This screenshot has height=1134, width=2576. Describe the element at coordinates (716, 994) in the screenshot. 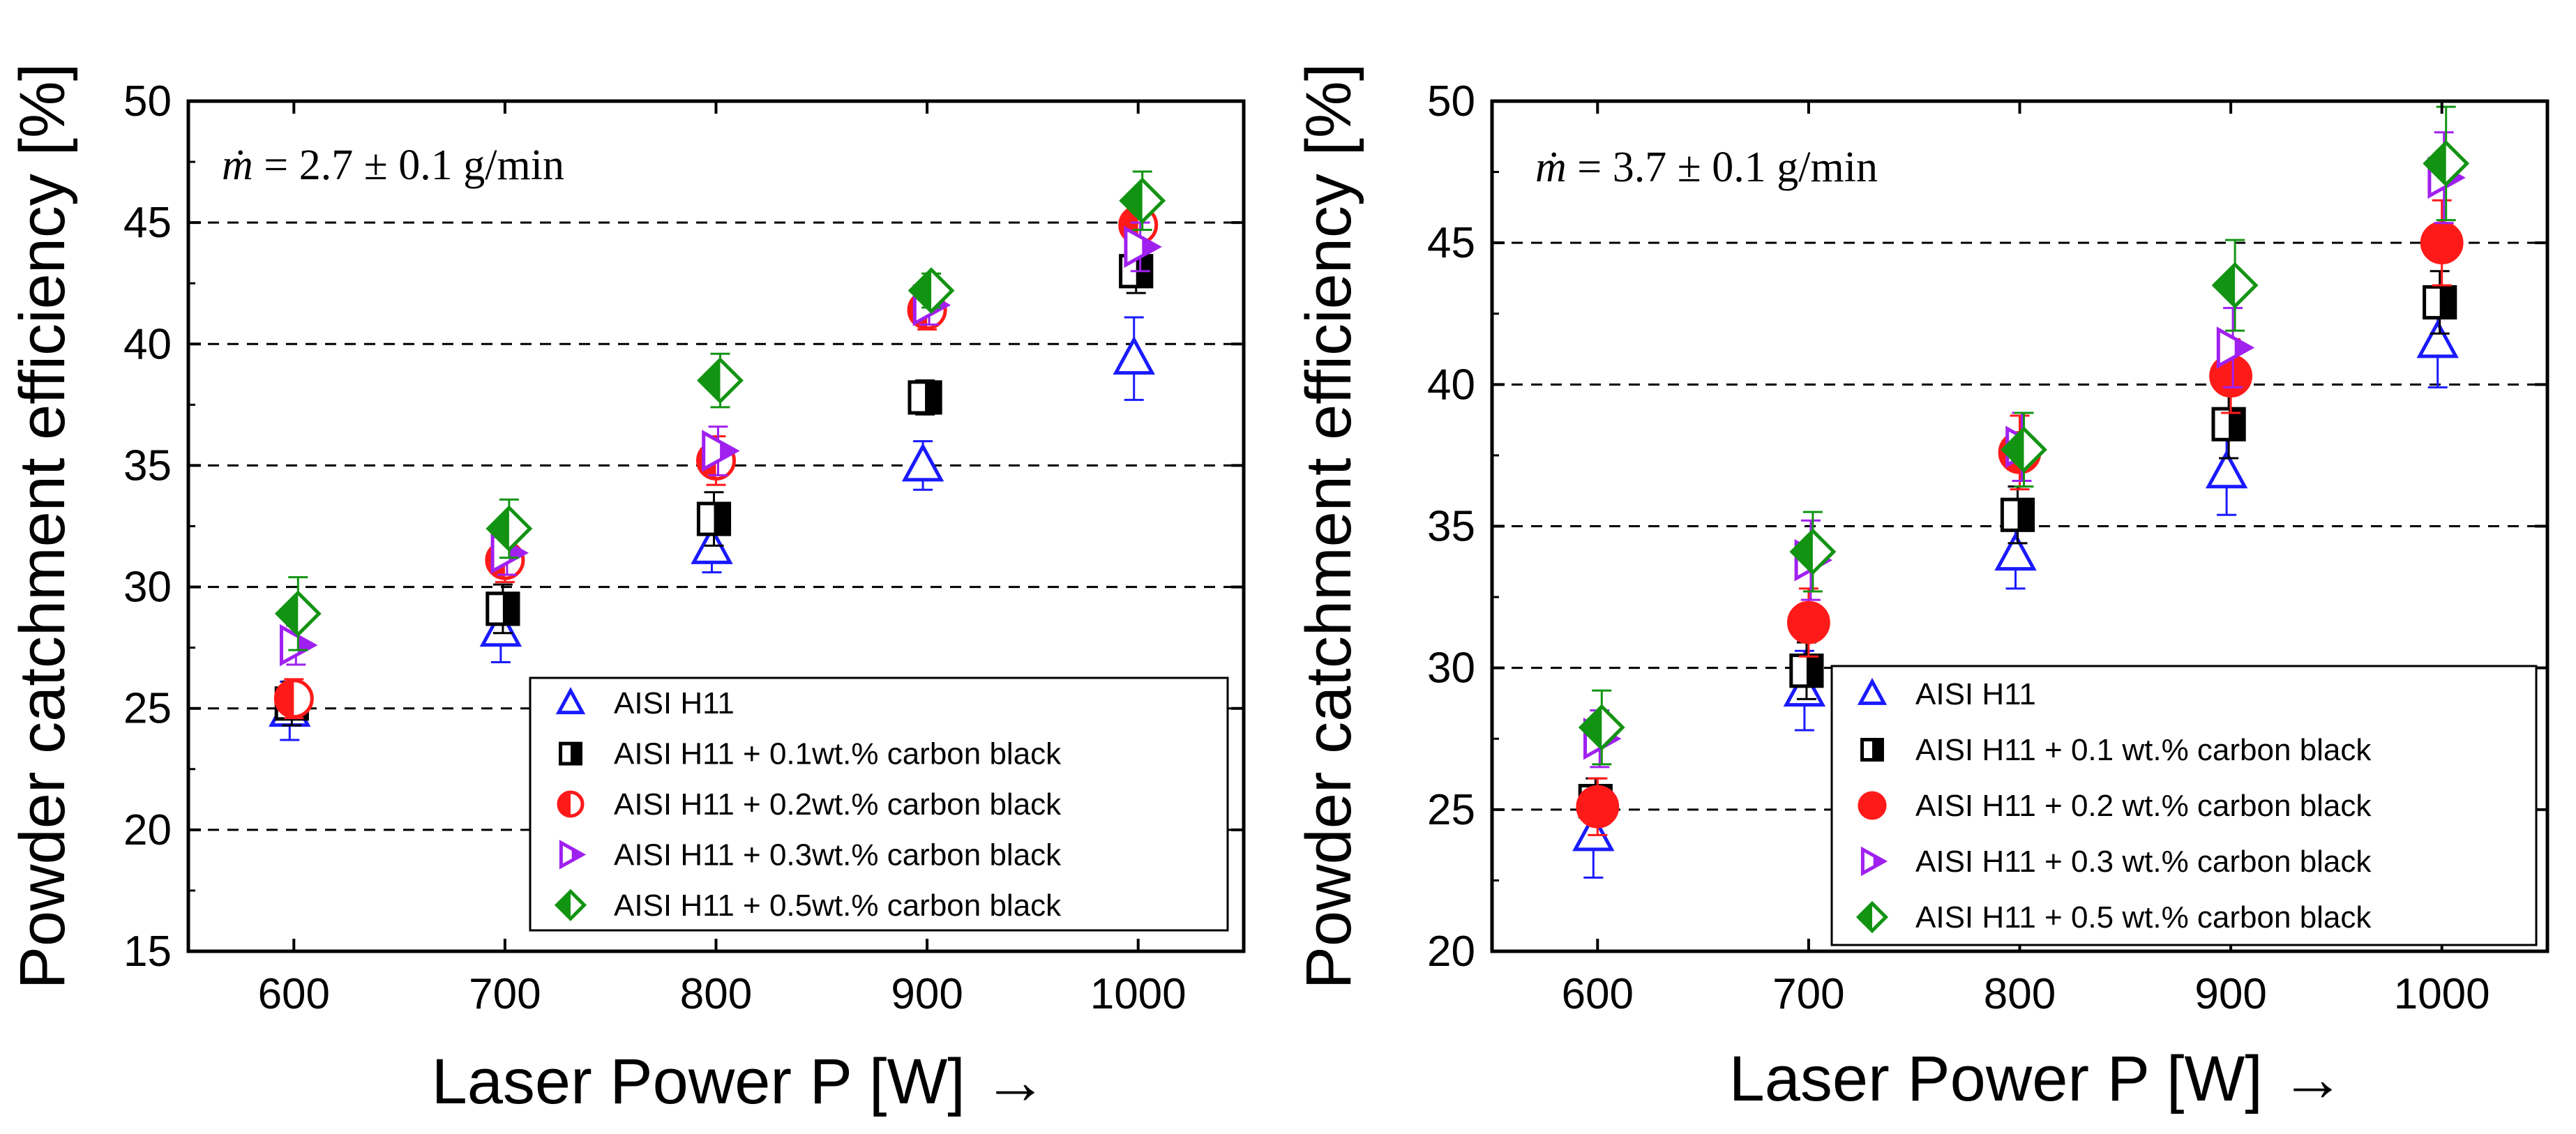

I see `chart0-xtick-label-2: 800` at that location.